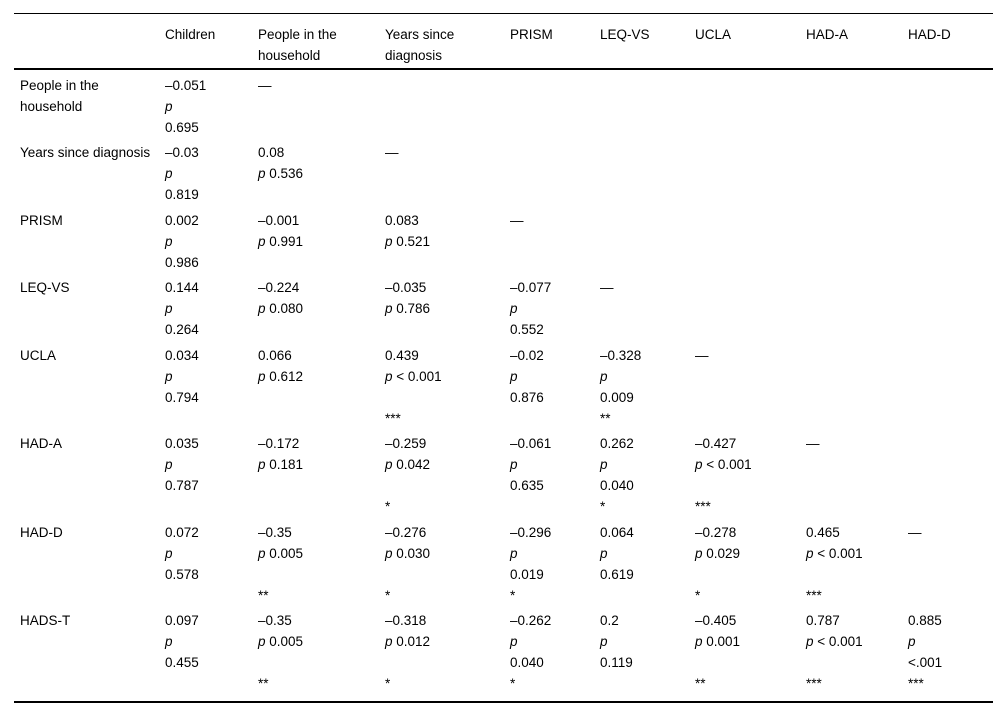  What do you see at coordinates (447, 41) in the screenshot?
I see `column-header-years-diagnosis: Years since diagnosis` at bounding box center [447, 41].